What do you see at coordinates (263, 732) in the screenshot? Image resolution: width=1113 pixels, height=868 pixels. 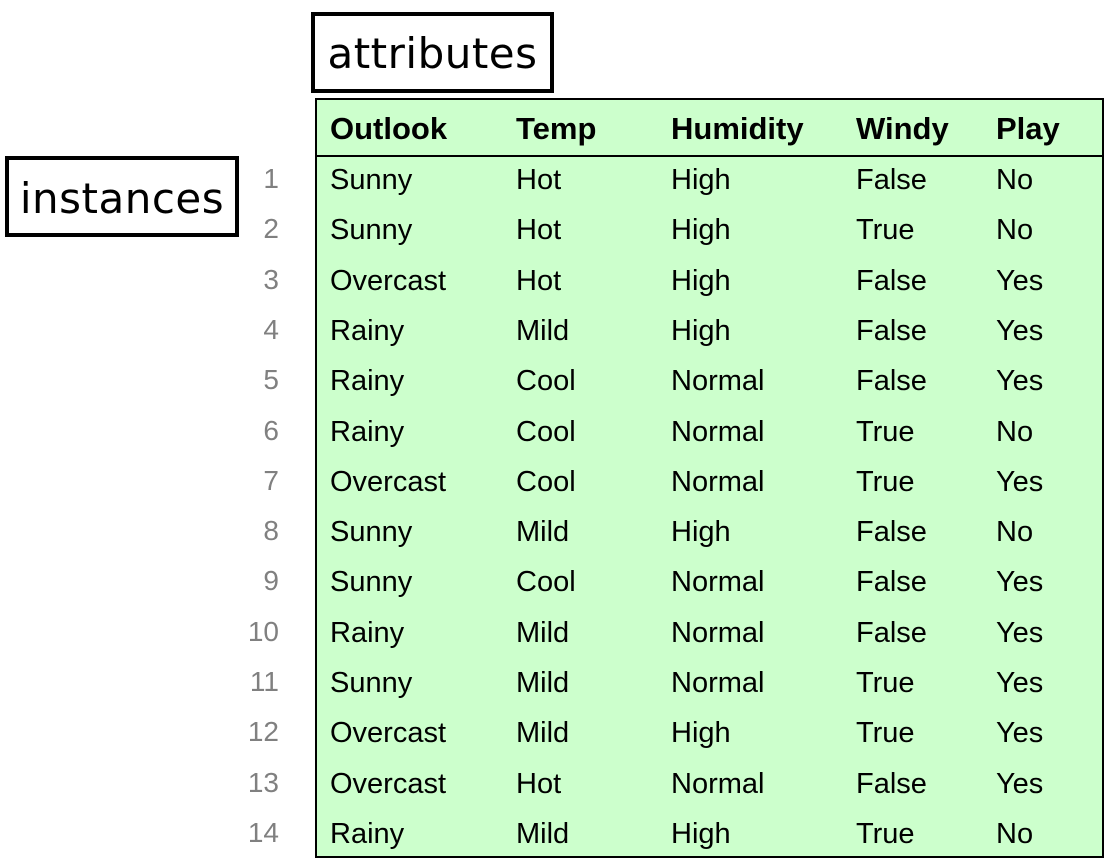 I see `row-number: 12` at bounding box center [263, 732].